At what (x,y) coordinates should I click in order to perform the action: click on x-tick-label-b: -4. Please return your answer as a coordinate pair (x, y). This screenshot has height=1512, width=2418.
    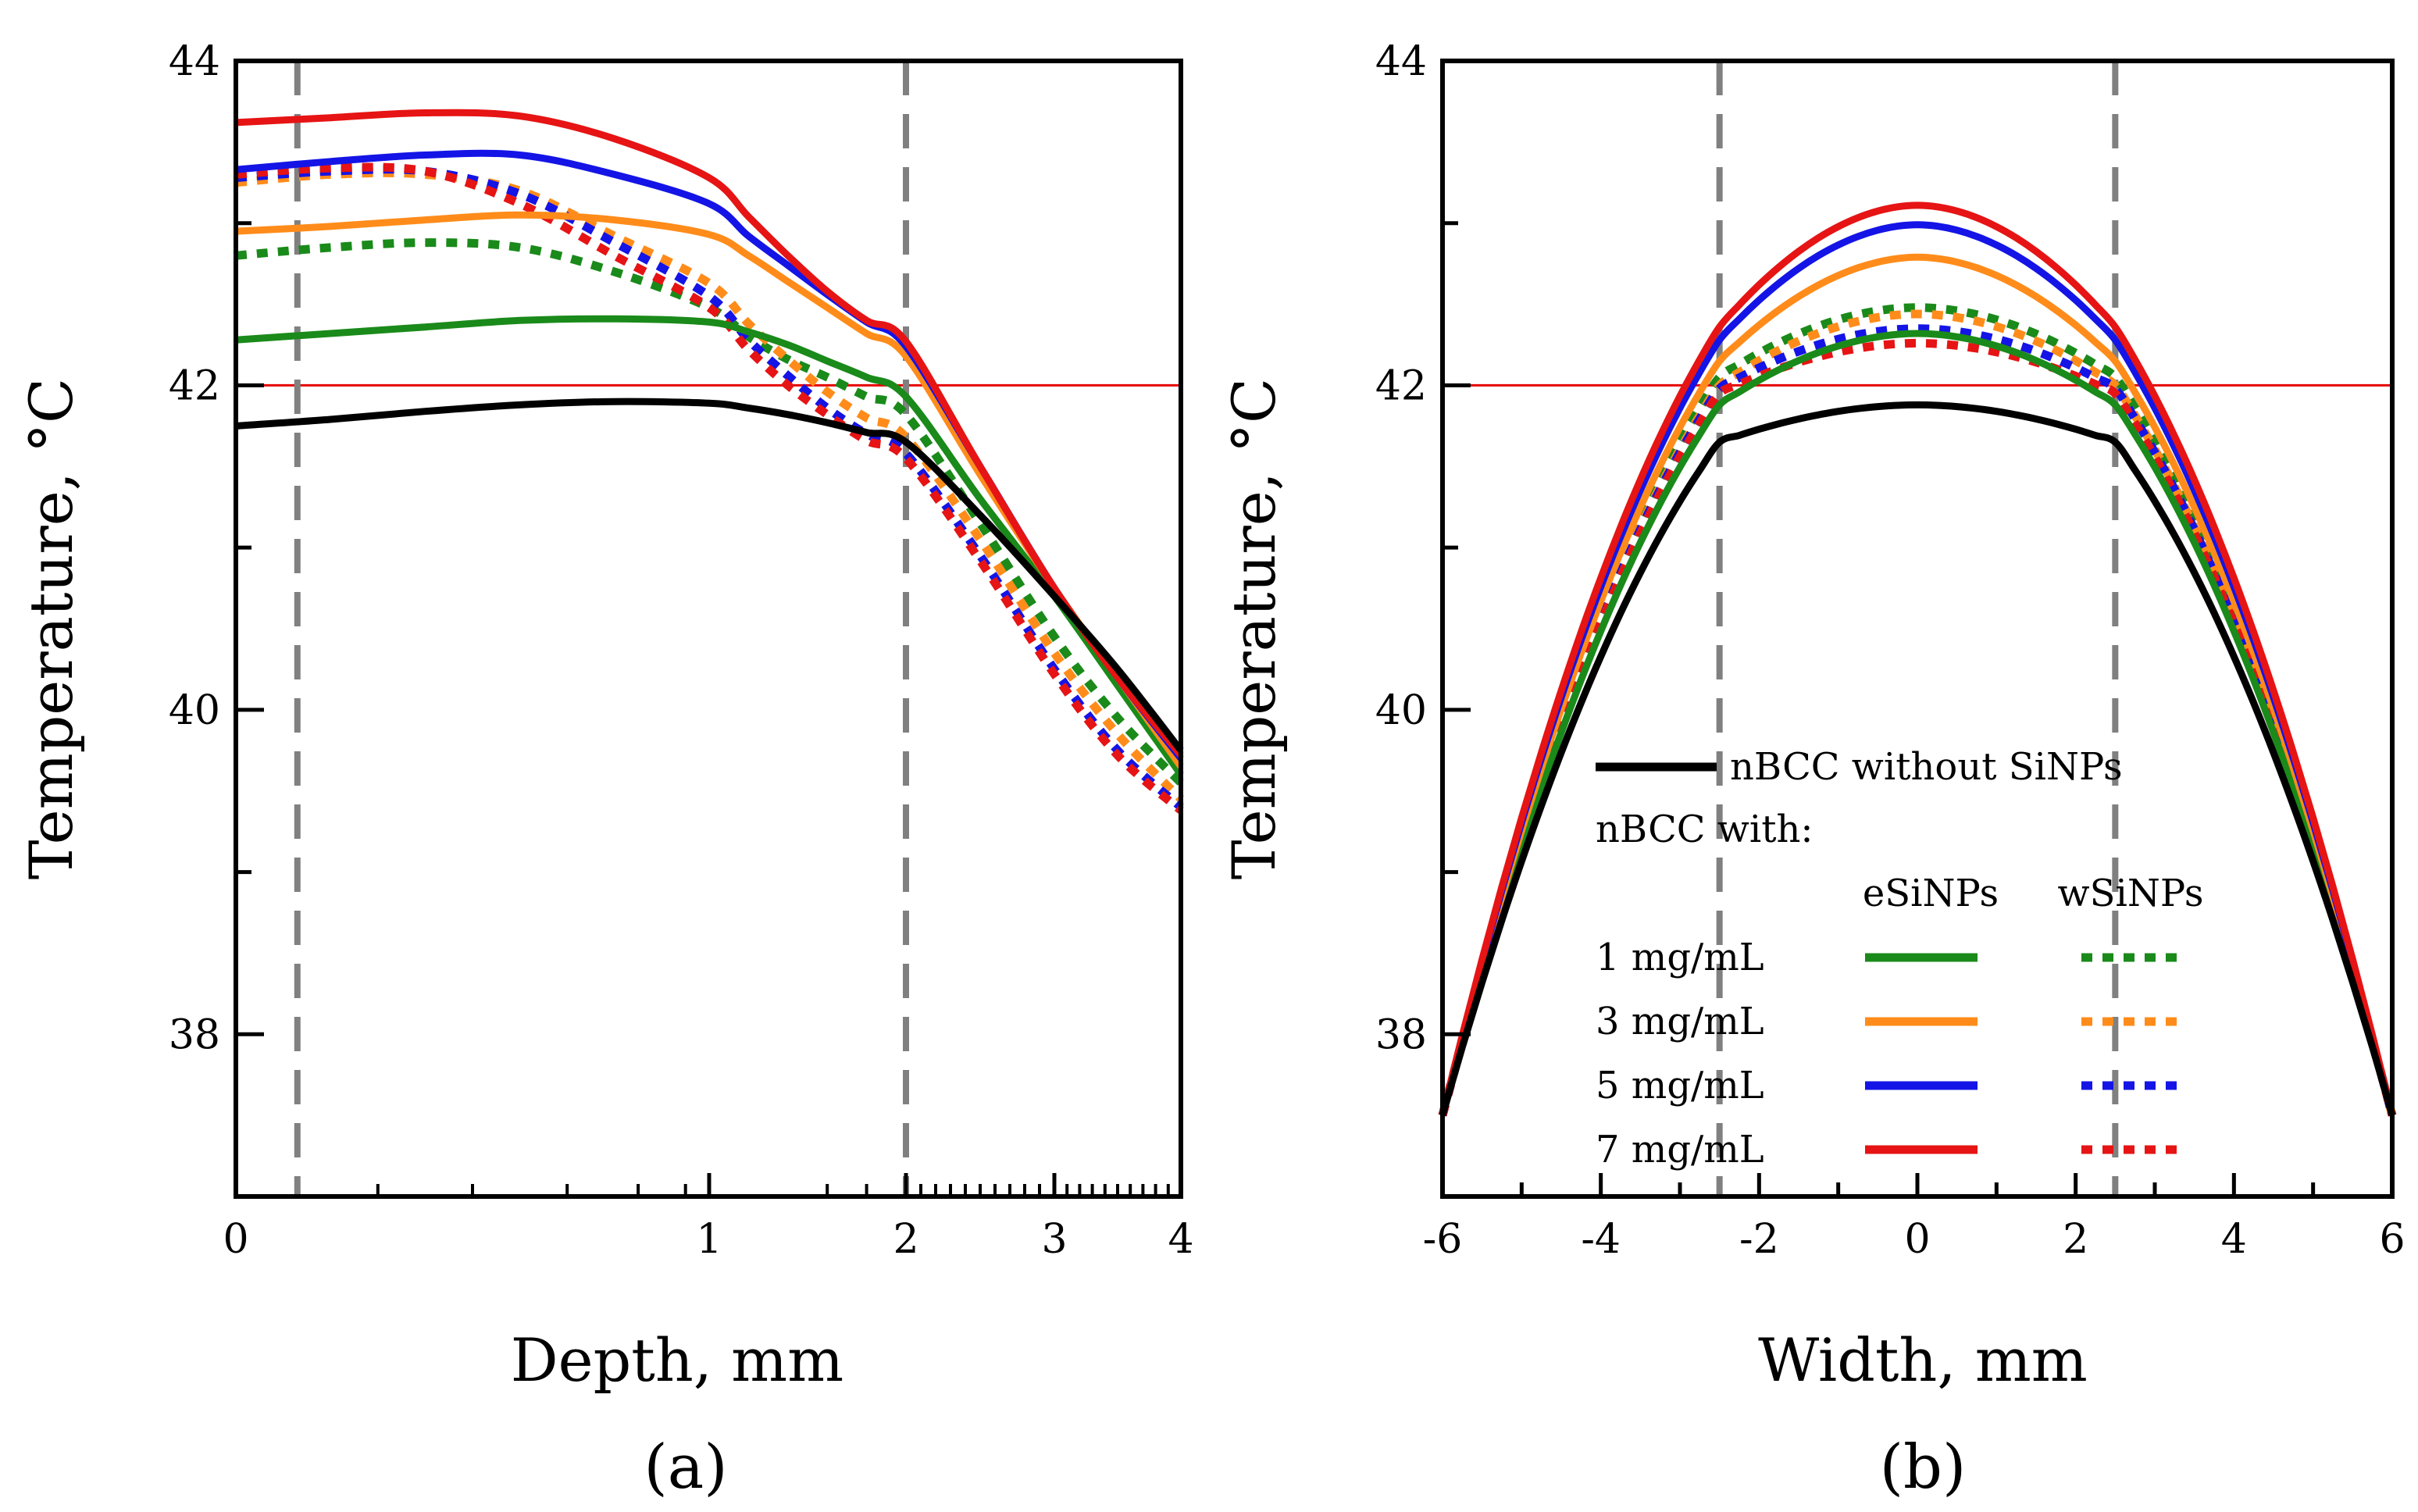
    Looking at the image, I should click on (1601, 1239).